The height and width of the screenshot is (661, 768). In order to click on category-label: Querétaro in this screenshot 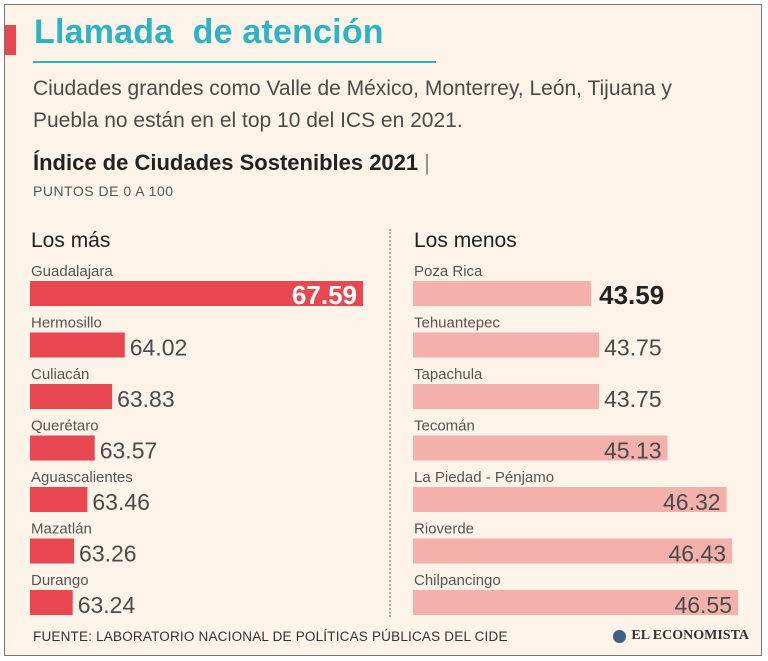, I will do `click(65, 426)`.